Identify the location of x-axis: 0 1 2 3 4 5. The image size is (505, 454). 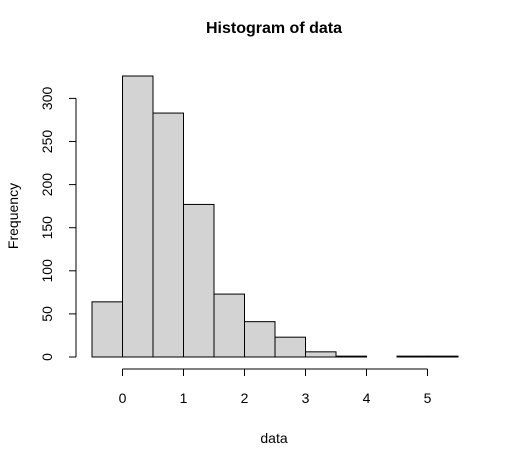
(275, 387).